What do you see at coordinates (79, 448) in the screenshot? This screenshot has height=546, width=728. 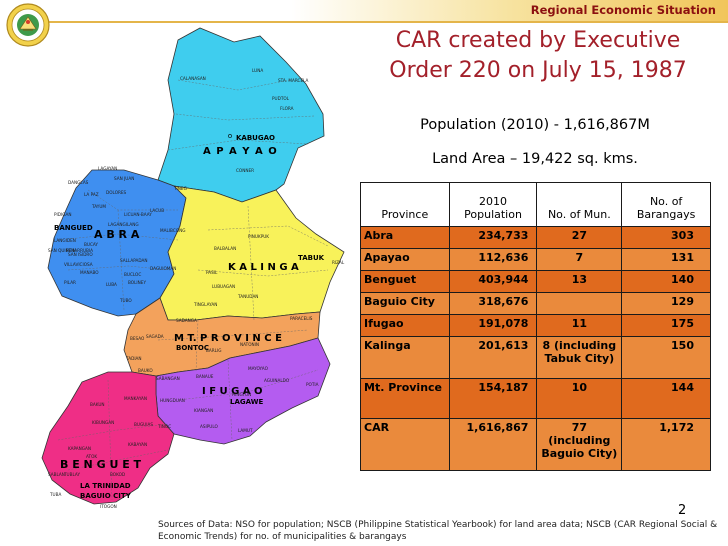 I see `town-kapangan: KAPANGAN` at bounding box center [79, 448].